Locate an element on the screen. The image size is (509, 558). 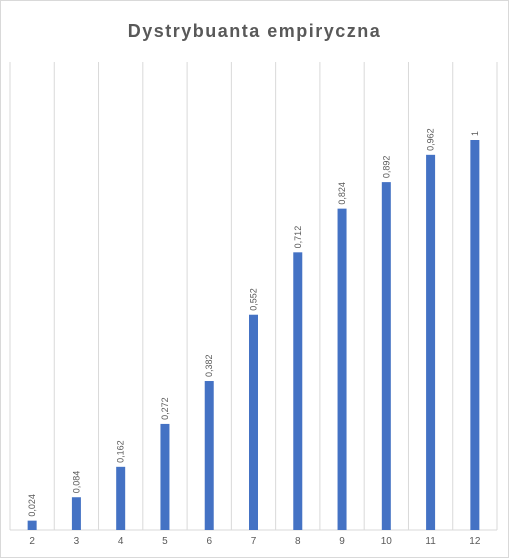
data-label-5: 0,272 is located at coordinates (165, 408).